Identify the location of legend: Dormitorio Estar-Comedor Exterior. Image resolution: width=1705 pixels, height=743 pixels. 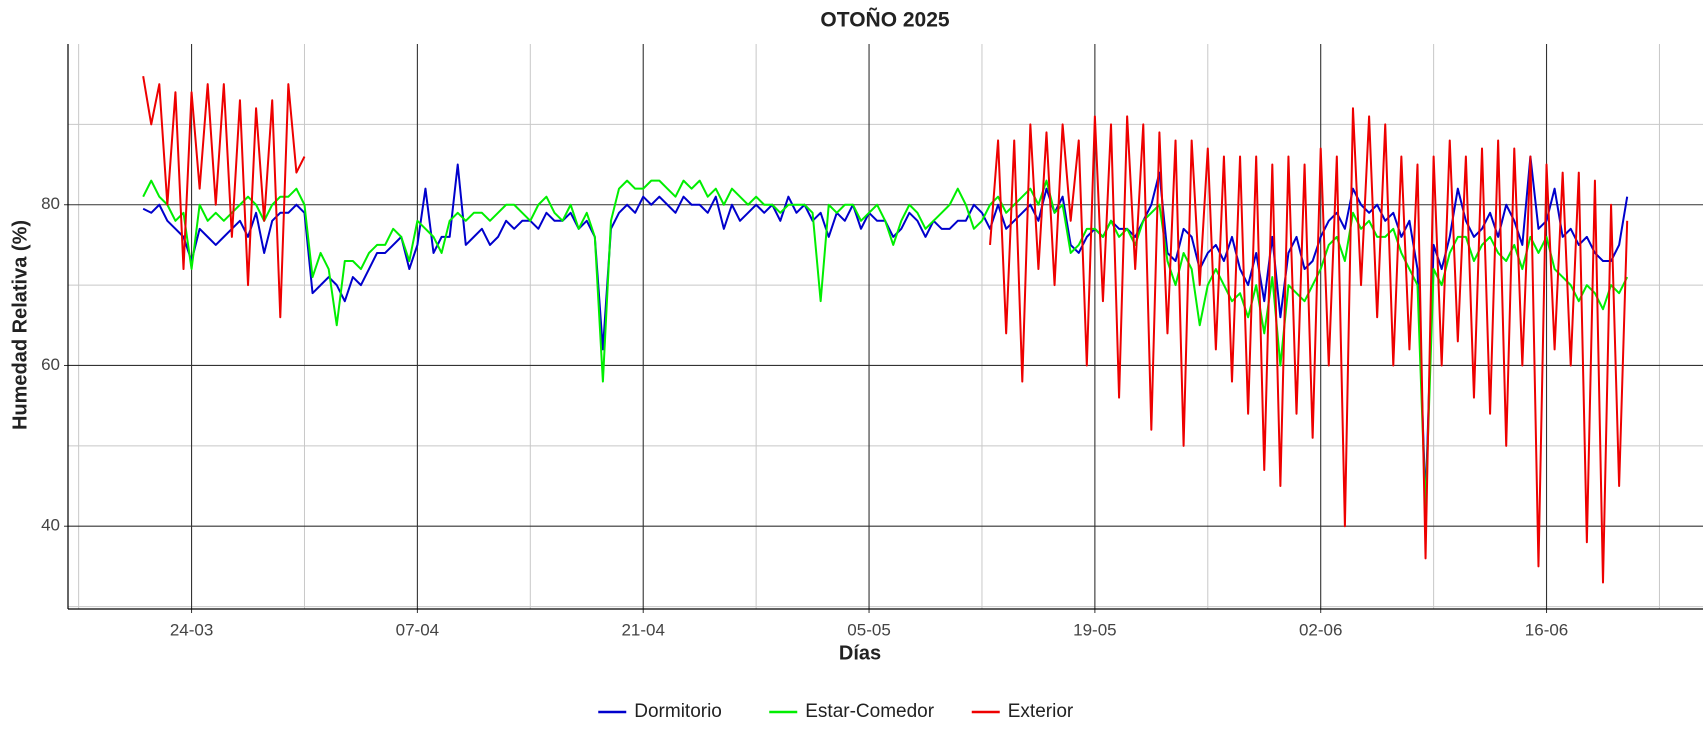
(836, 711).